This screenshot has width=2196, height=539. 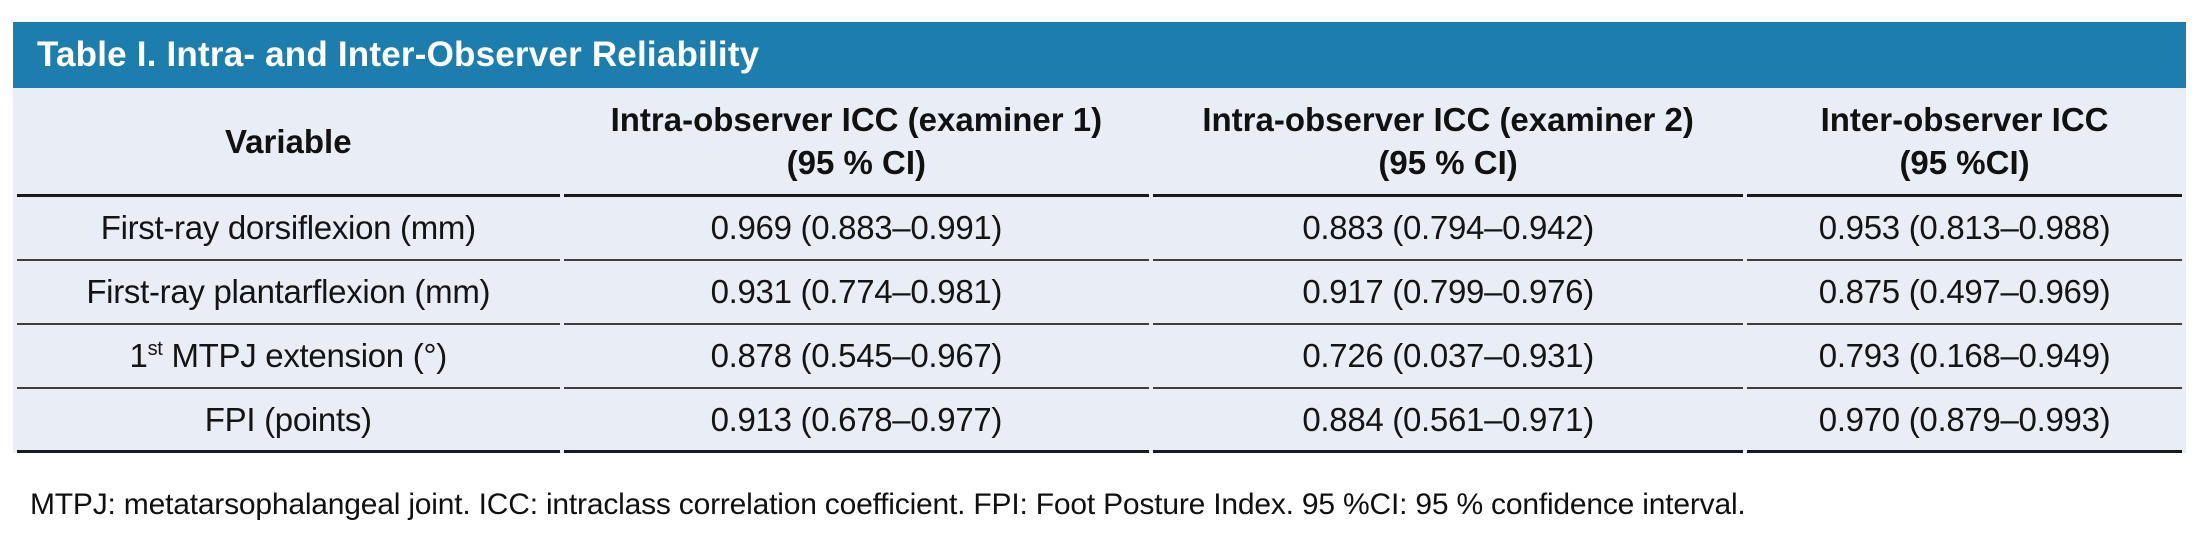 I want to click on cell-icc-examiner2: 0.726 (0.037–0.931), so click(x=1448, y=357).